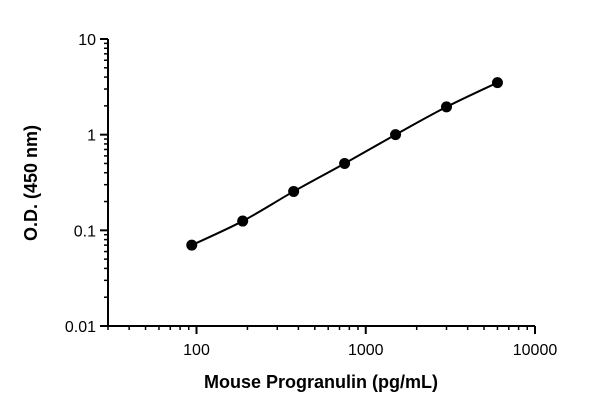 This screenshot has width=600, height=415. What do you see at coordinates (85, 231) in the screenshot?
I see `y-tick-label: 0.1` at bounding box center [85, 231].